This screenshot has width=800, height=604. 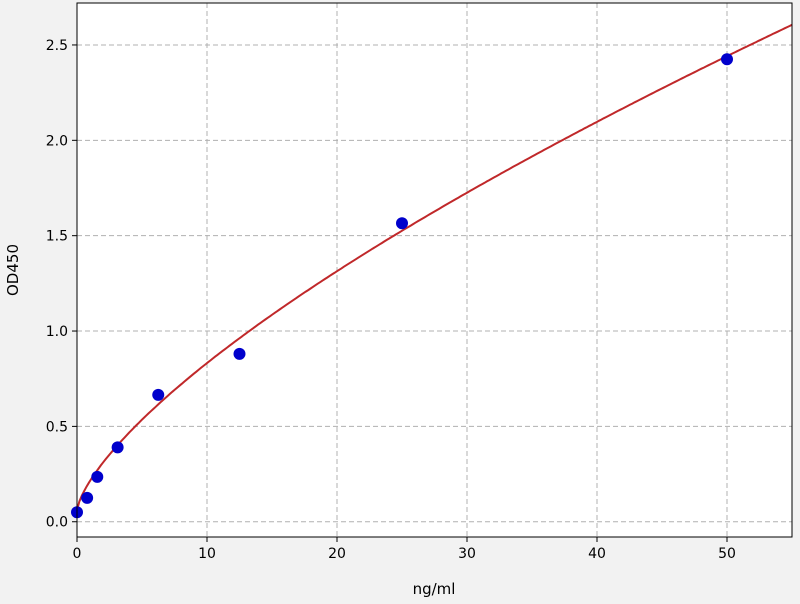 I want to click on x-tick-label: 0, so click(x=77, y=554).